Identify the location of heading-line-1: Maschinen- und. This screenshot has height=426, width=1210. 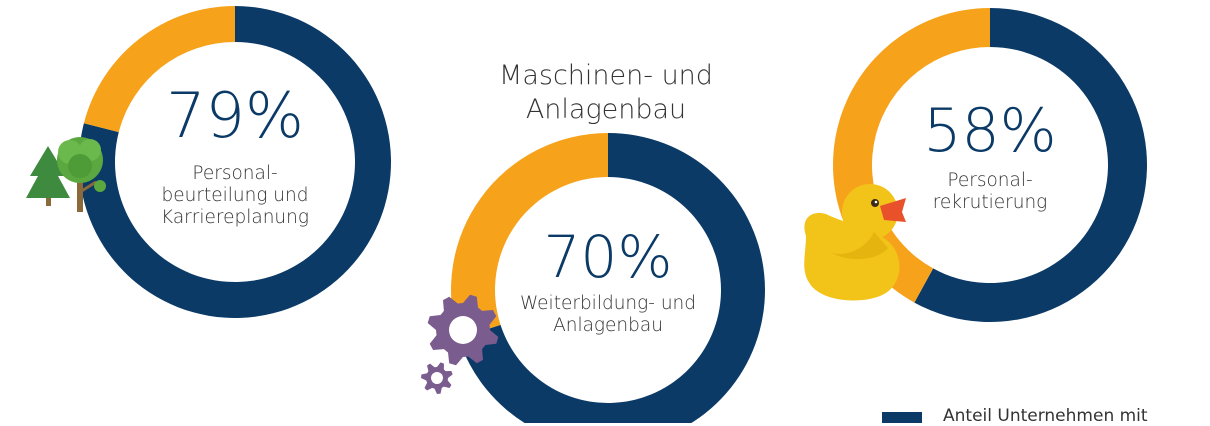
(606, 75).